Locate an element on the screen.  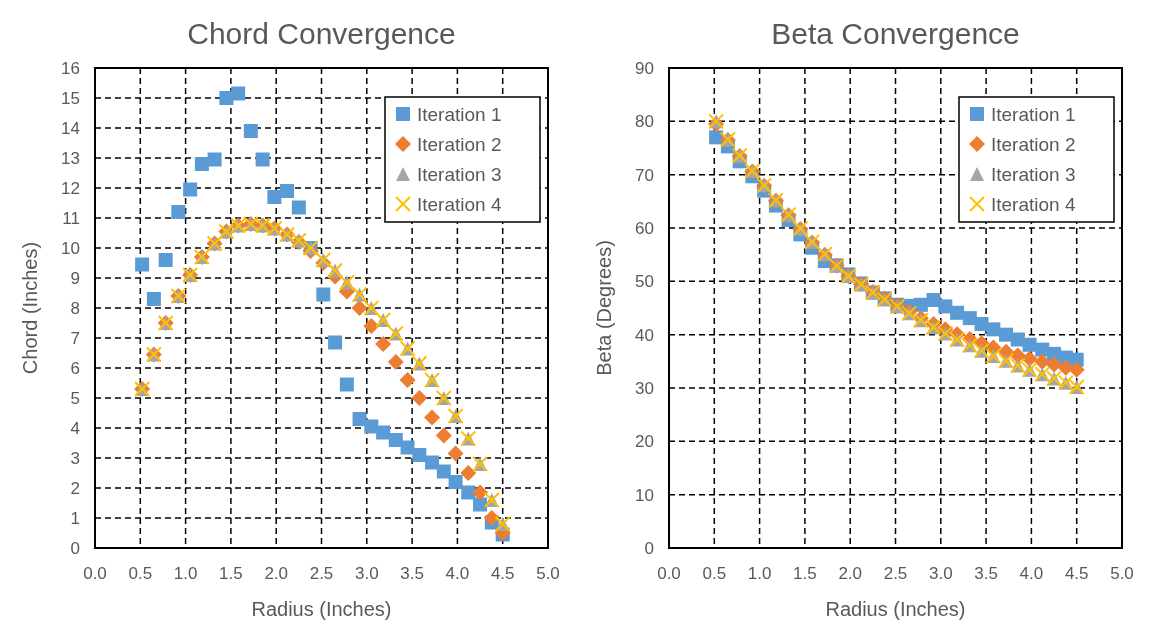
y-tick-label: 11 is located at coordinates (71, 218).